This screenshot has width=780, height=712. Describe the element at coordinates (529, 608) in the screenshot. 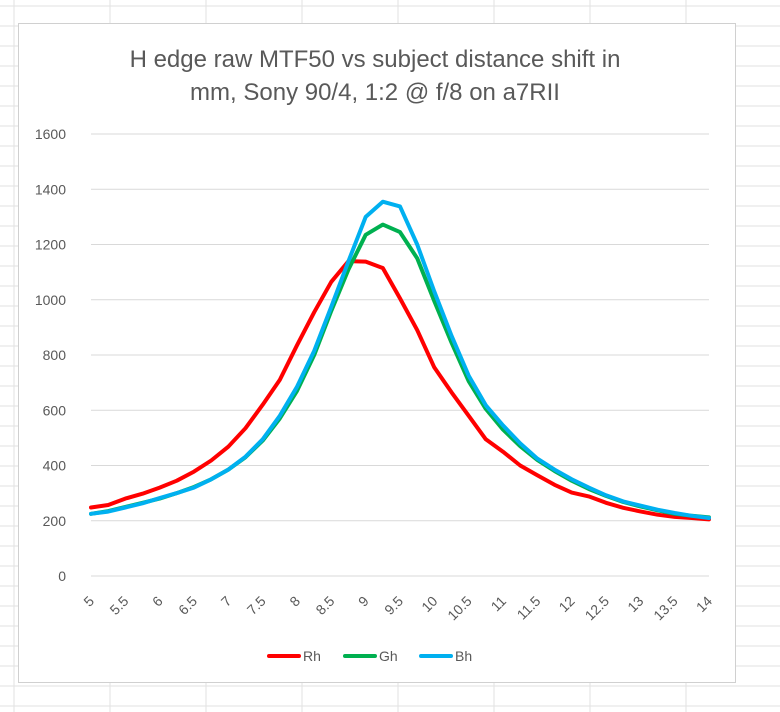

I see `x-tick-label: 11.5` at that location.